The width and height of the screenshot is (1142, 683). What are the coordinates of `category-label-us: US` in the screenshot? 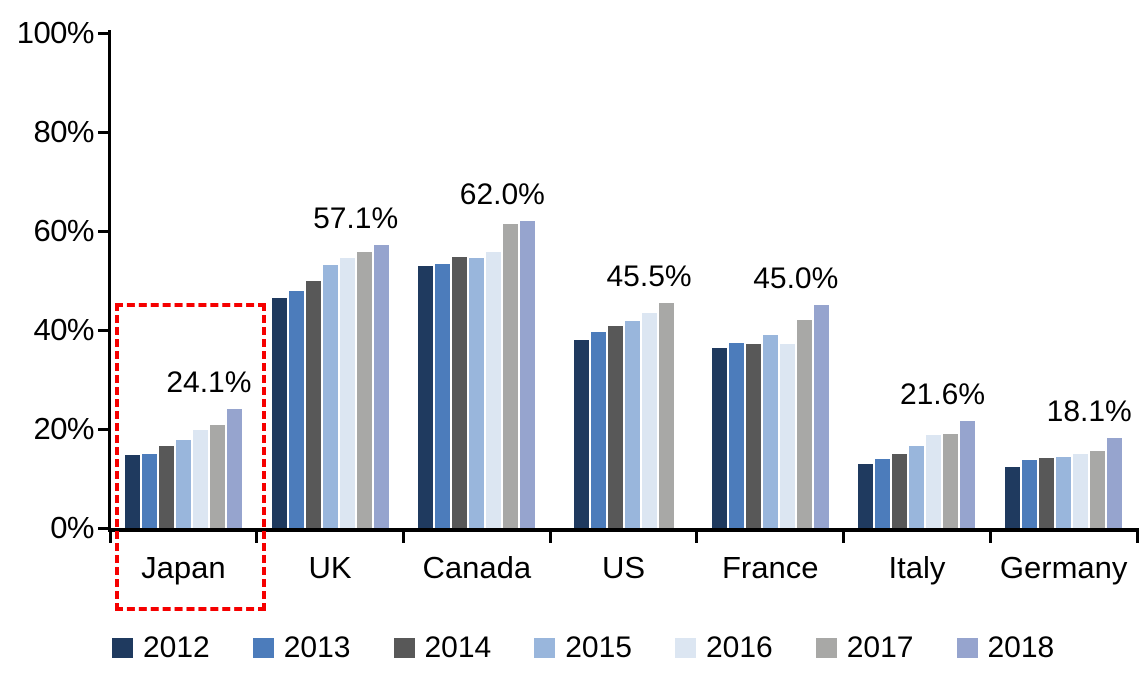 It's located at (623, 567).